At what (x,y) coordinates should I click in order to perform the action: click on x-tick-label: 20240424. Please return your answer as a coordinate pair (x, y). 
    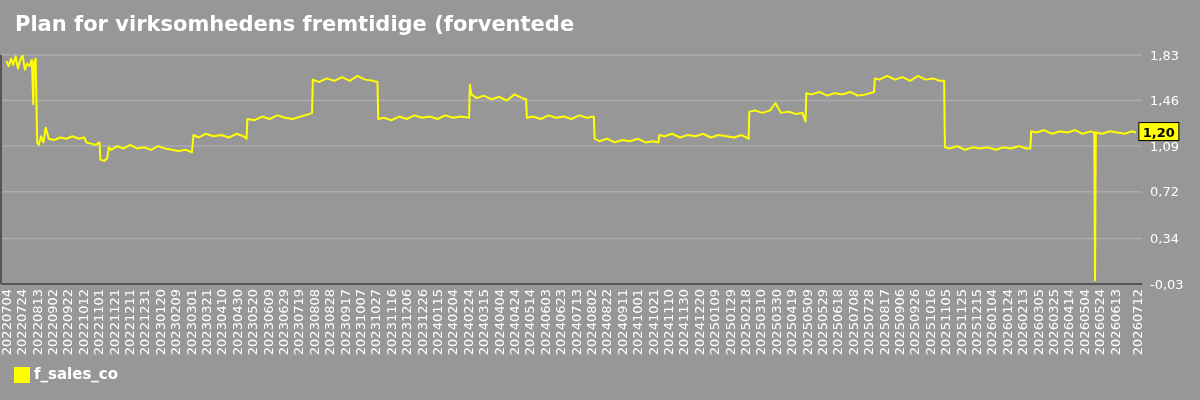
    Looking at the image, I should click on (515, 322).